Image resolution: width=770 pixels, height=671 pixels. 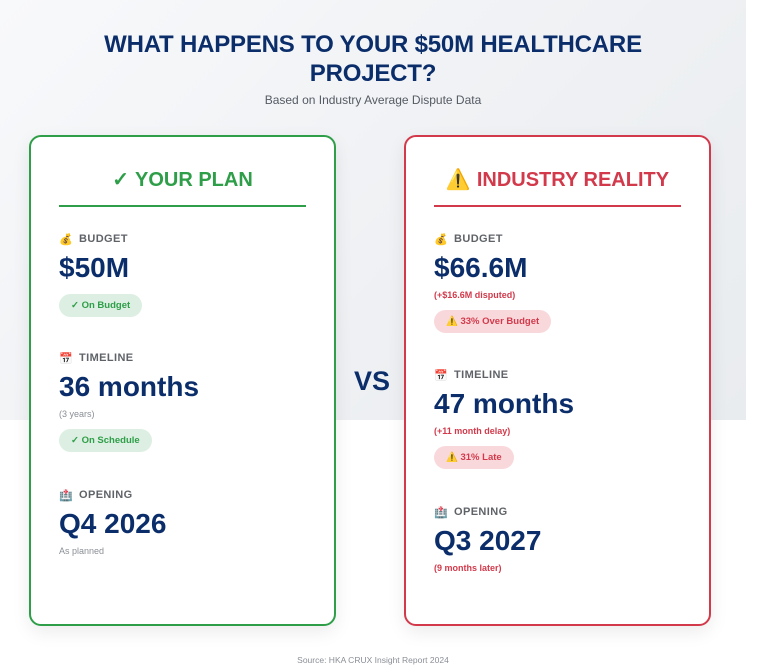 I want to click on plan-timeline-label: 📅 TIMELINE, so click(x=186, y=358).